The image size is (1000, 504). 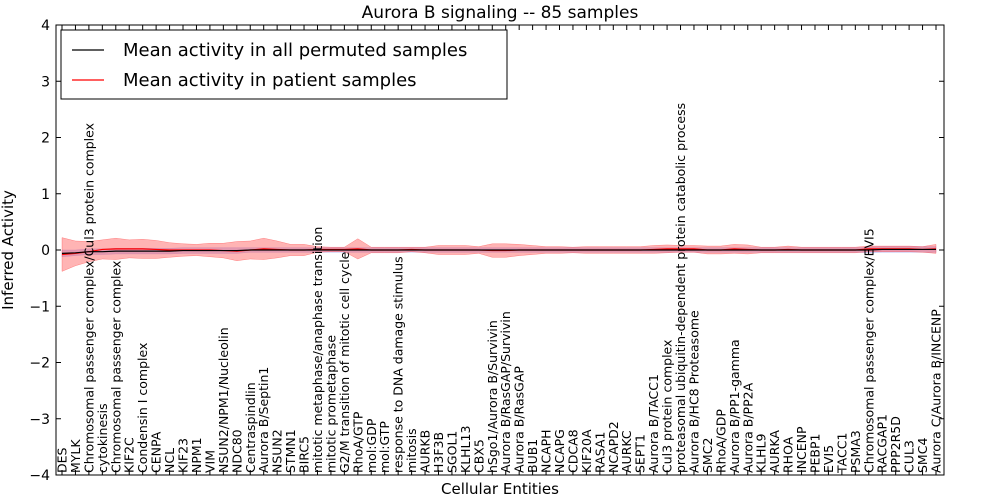 What do you see at coordinates (169, 460) in the screenshot?
I see `x-tick-label: NCL` at bounding box center [169, 460].